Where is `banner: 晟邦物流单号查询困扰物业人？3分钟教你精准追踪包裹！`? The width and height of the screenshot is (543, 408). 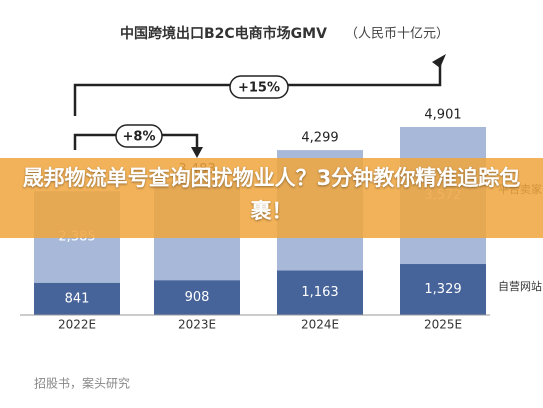
banner: 晟邦物流单号查询困扰物业人？3分钟教你精准追踪包裹！ is located at coordinates (271, 194).